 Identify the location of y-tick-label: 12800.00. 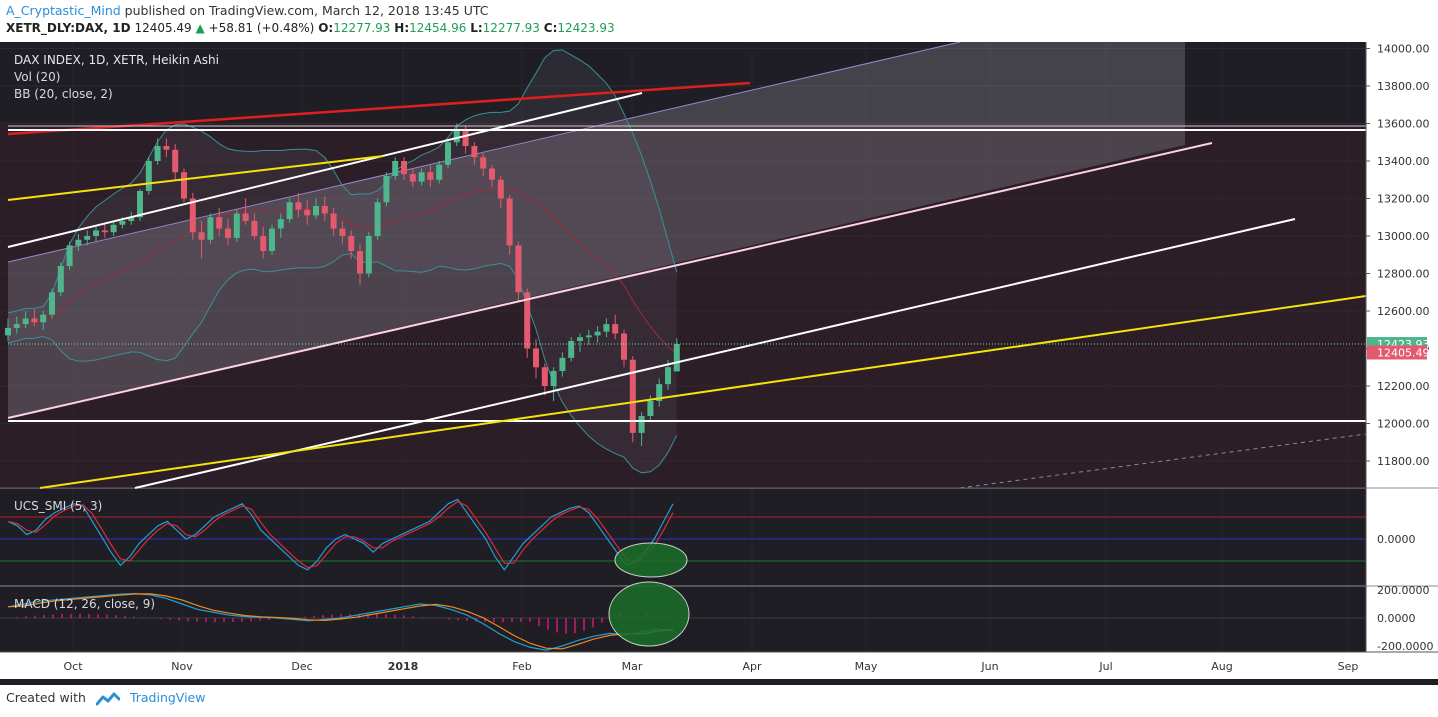
(1403, 274).